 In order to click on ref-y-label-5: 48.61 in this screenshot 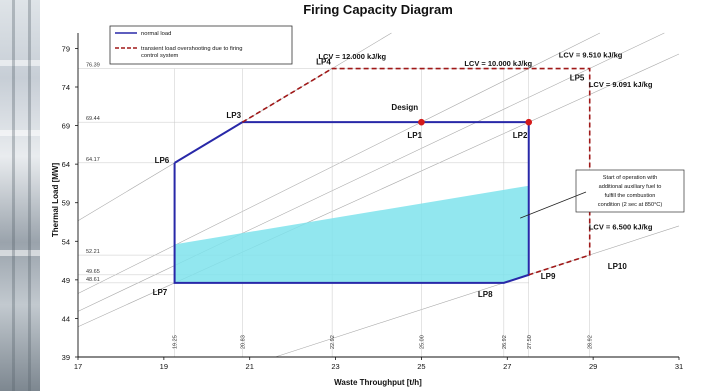, I will do `click(93, 280)`.